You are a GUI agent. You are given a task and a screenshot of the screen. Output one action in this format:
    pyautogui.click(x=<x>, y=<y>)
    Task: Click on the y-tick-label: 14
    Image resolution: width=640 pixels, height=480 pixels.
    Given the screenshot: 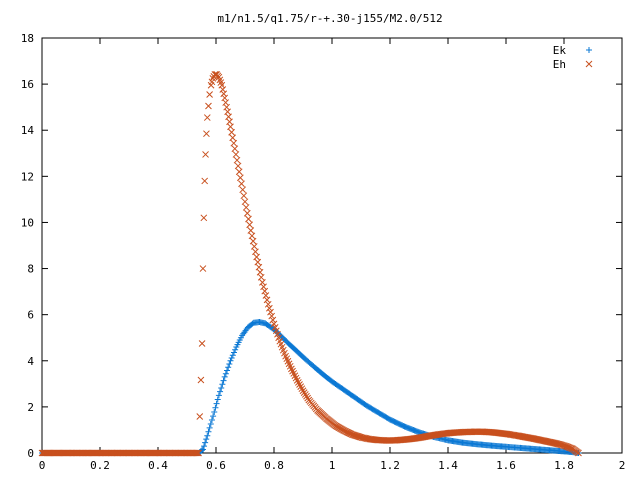 What is the action you would take?
    pyautogui.click(x=28, y=130)
    